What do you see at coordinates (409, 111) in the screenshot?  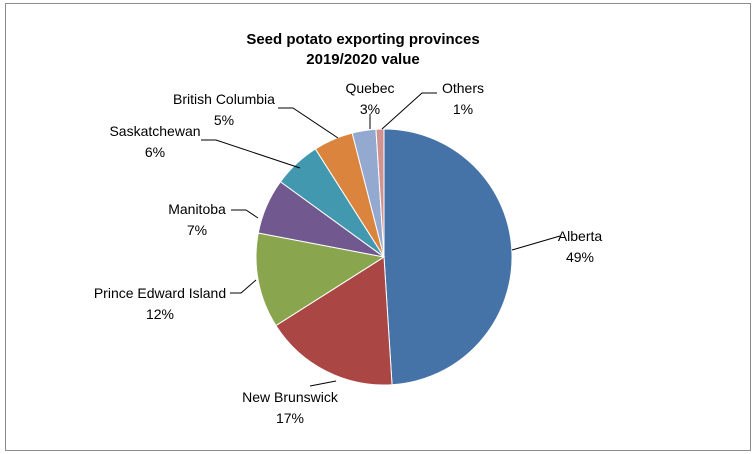 I see `leader-line-others` at bounding box center [409, 111].